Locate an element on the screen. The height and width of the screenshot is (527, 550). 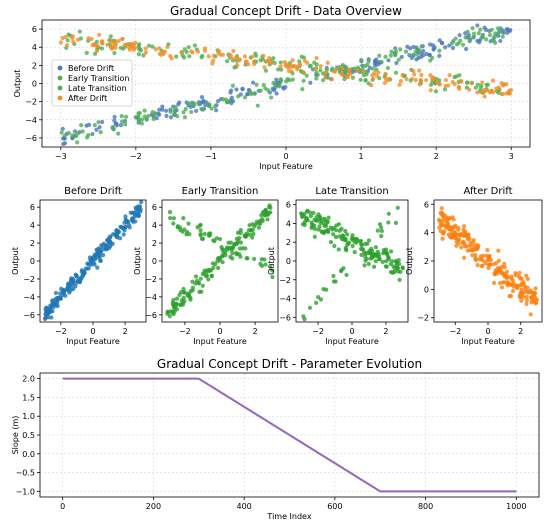
x-tick-label: −2 is located at coordinates (136, 156).